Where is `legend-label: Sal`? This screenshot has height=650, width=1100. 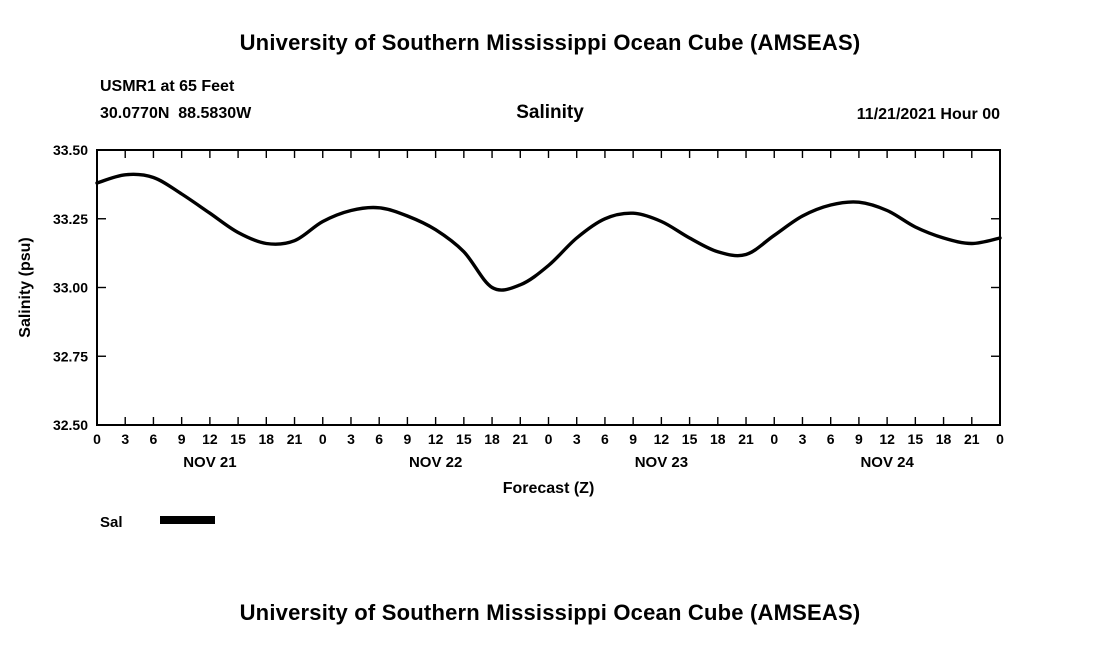 legend-label: Sal is located at coordinates (111, 522).